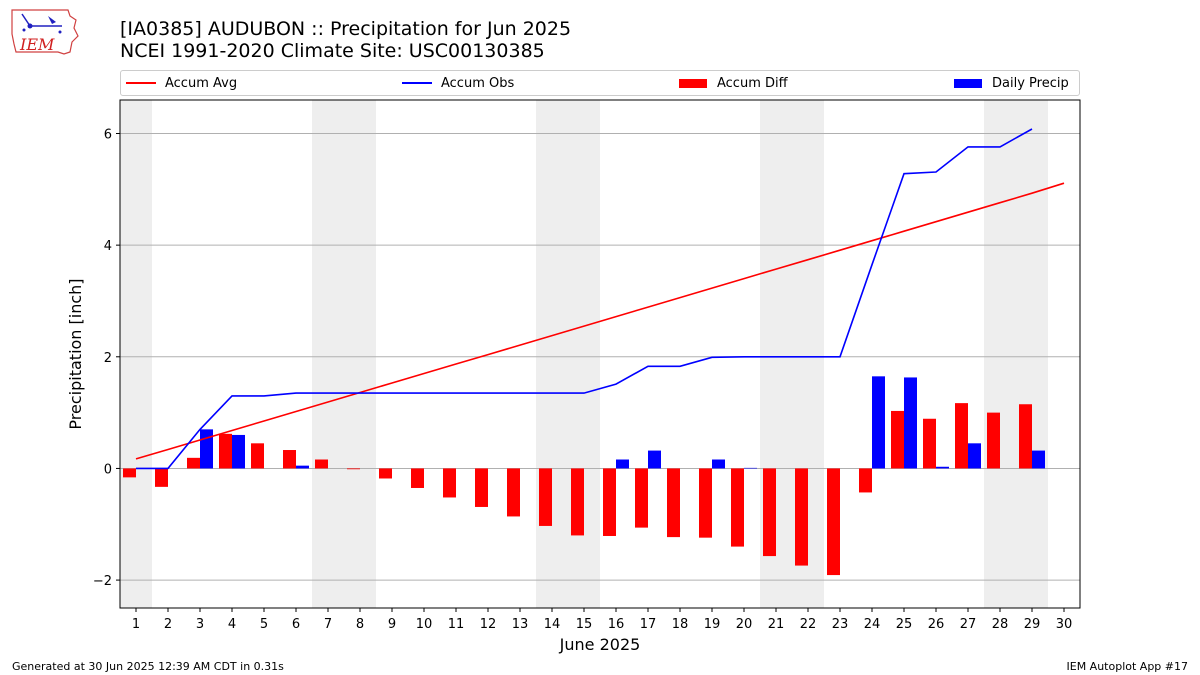  What do you see at coordinates (328, 624) in the screenshot?
I see `x-tick-label-7: 7` at bounding box center [328, 624].